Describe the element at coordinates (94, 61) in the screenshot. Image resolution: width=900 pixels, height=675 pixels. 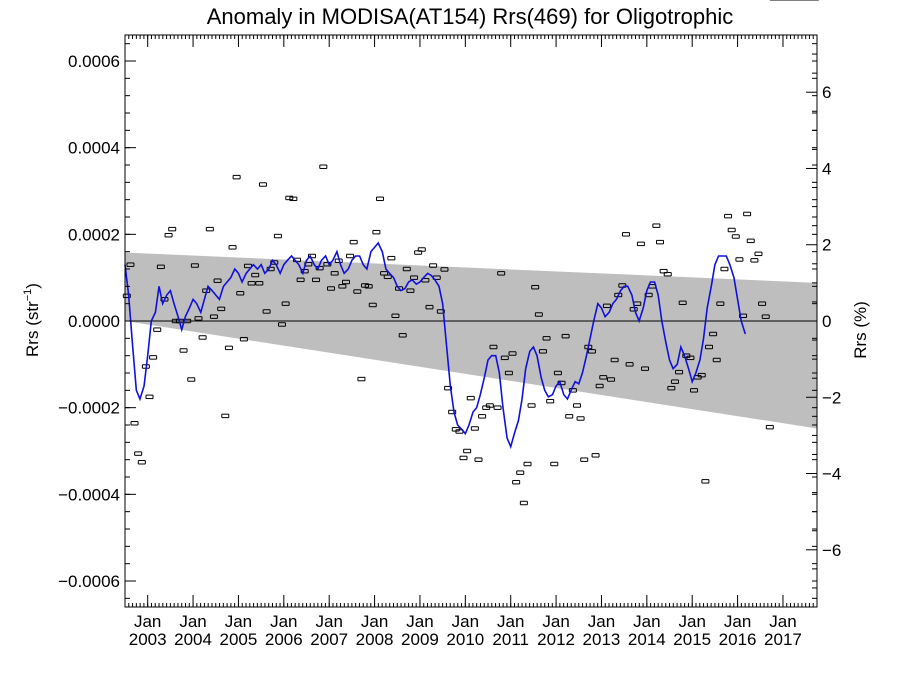
I see `y-tick-label: 0.0006` at that location.